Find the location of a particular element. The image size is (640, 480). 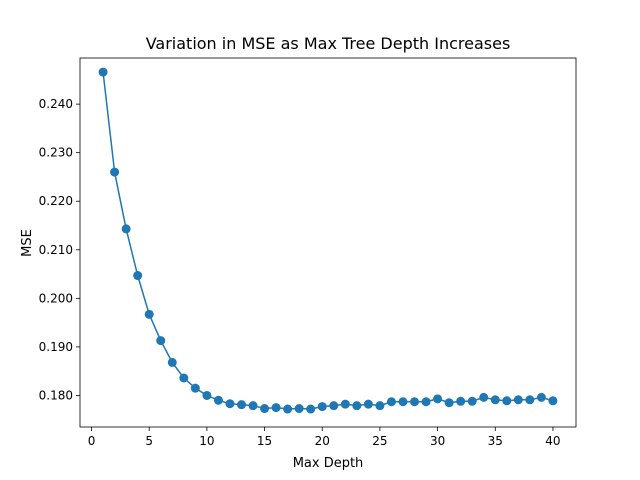

y-tick-label: 0.180 is located at coordinates (56, 395).